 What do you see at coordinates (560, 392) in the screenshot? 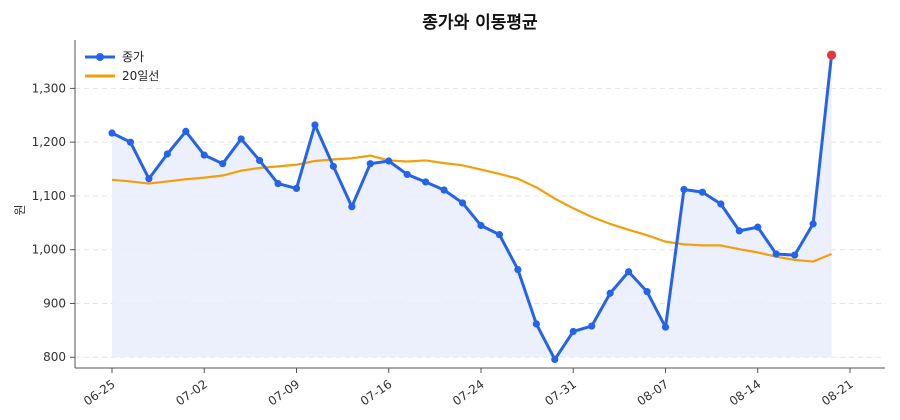
I see `x-tick-label: 07-31` at bounding box center [560, 392].